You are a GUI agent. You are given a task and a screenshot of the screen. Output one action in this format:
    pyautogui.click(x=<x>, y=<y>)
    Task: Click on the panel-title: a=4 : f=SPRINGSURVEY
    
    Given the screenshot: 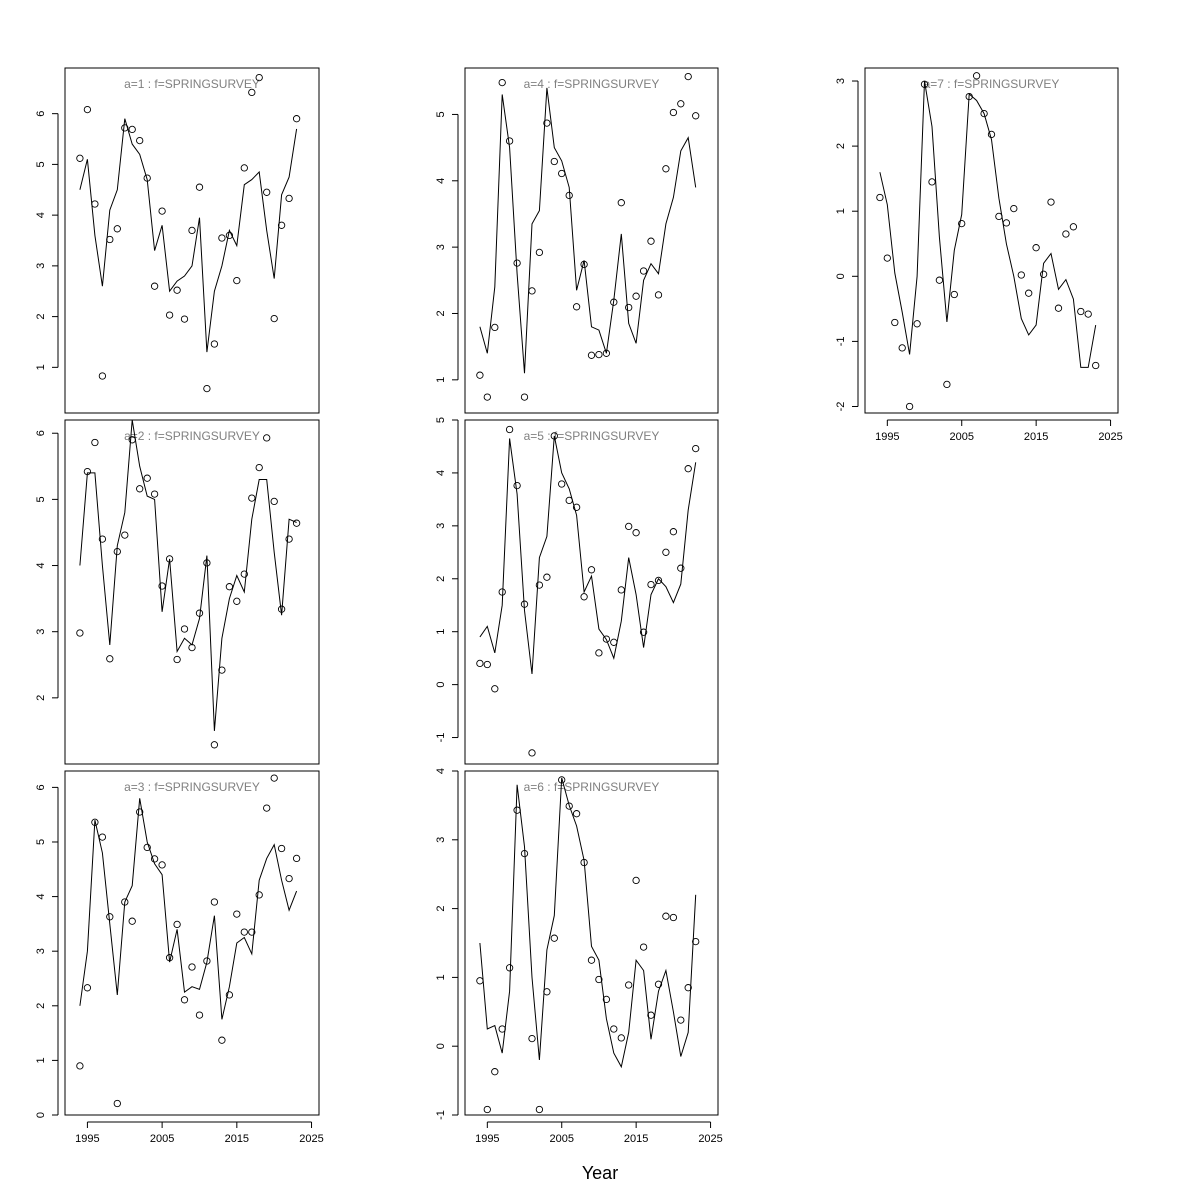 What is the action you would take?
    pyautogui.click(x=592, y=84)
    